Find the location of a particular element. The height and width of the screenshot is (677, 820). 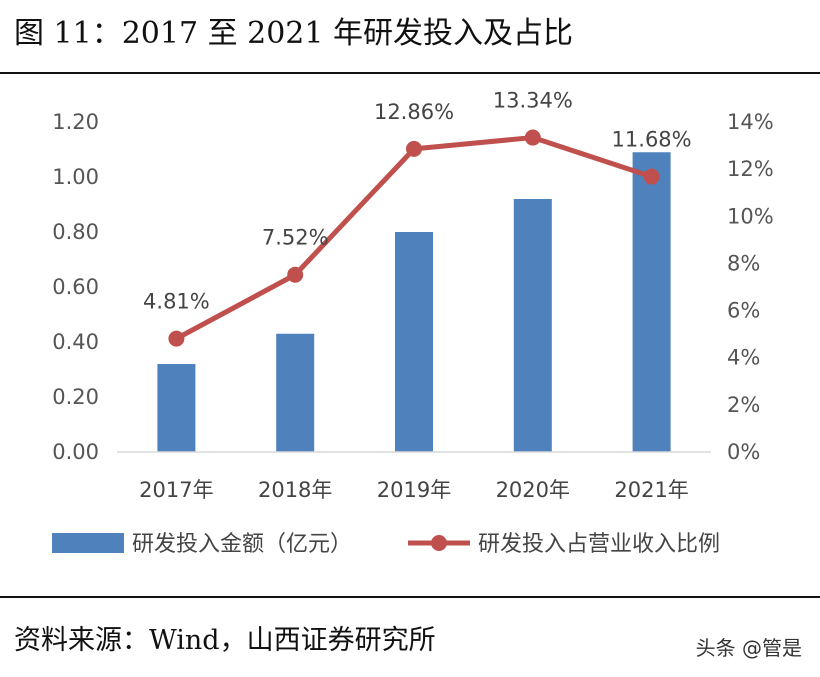

y2-tick-label: 8% is located at coordinates (743, 263).